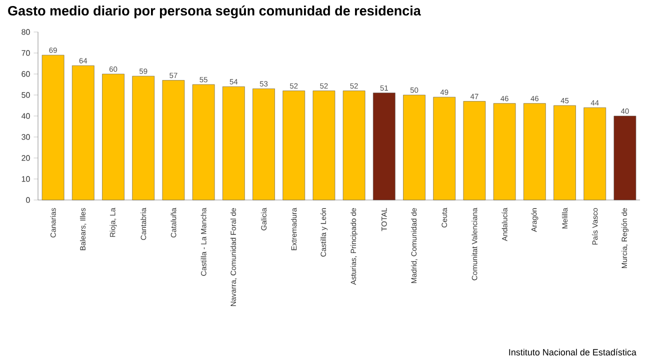 The height and width of the screenshot is (363, 650). I want to click on y-tick-label: 60, so click(26, 74).